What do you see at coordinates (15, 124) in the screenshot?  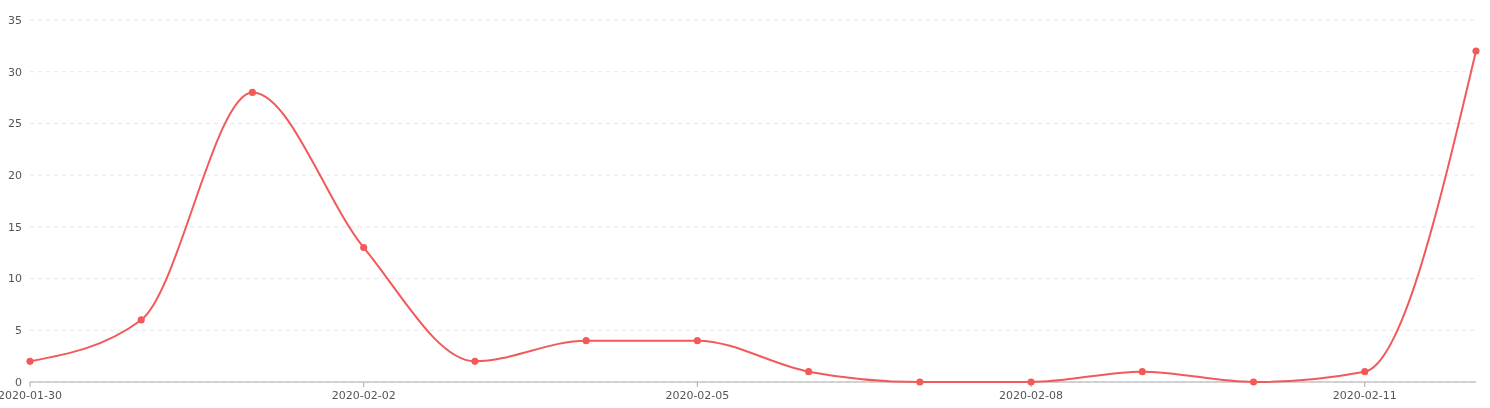 I see `y-tick-label: 25` at bounding box center [15, 124].